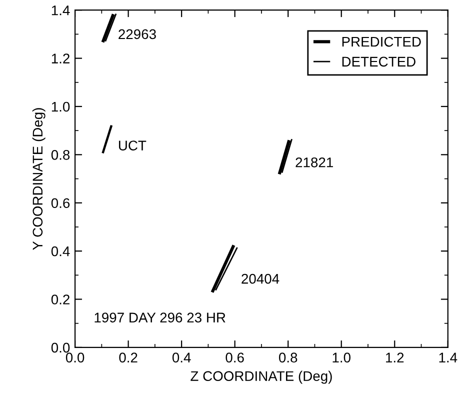  What do you see at coordinates (261, 377) in the screenshot?
I see `x-axis-title: Z COORDINATE (Deg)` at bounding box center [261, 377].